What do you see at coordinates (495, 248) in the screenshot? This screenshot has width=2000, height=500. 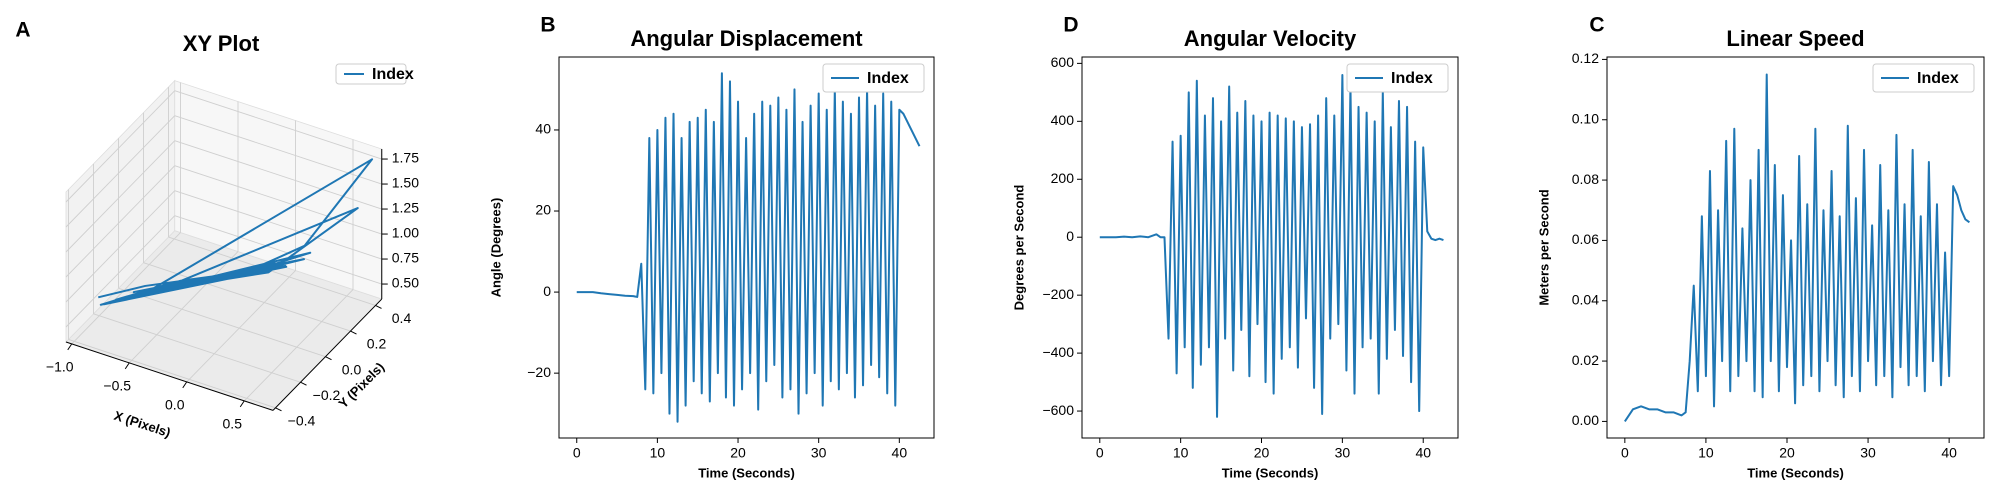 I see `y-axis-label: Angle (Degrees)` at bounding box center [495, 248].